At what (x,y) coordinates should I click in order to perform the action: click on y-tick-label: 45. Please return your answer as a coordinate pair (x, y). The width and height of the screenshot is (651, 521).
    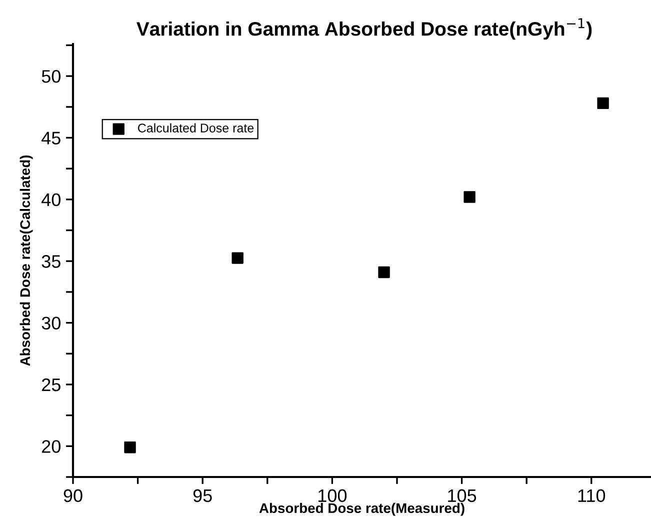
    Looking at the image, I should click on (51, 138).